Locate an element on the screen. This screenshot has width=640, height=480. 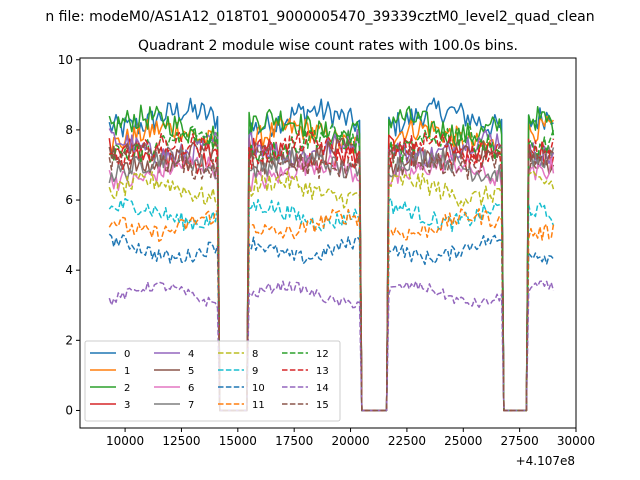
legend-label: 0 is located at coordinates (127, 354).